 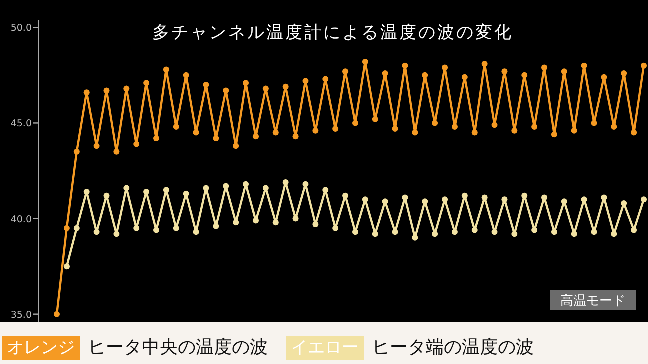 I want to click on y-tick-label: 50.0, so click(x=21, y=28).